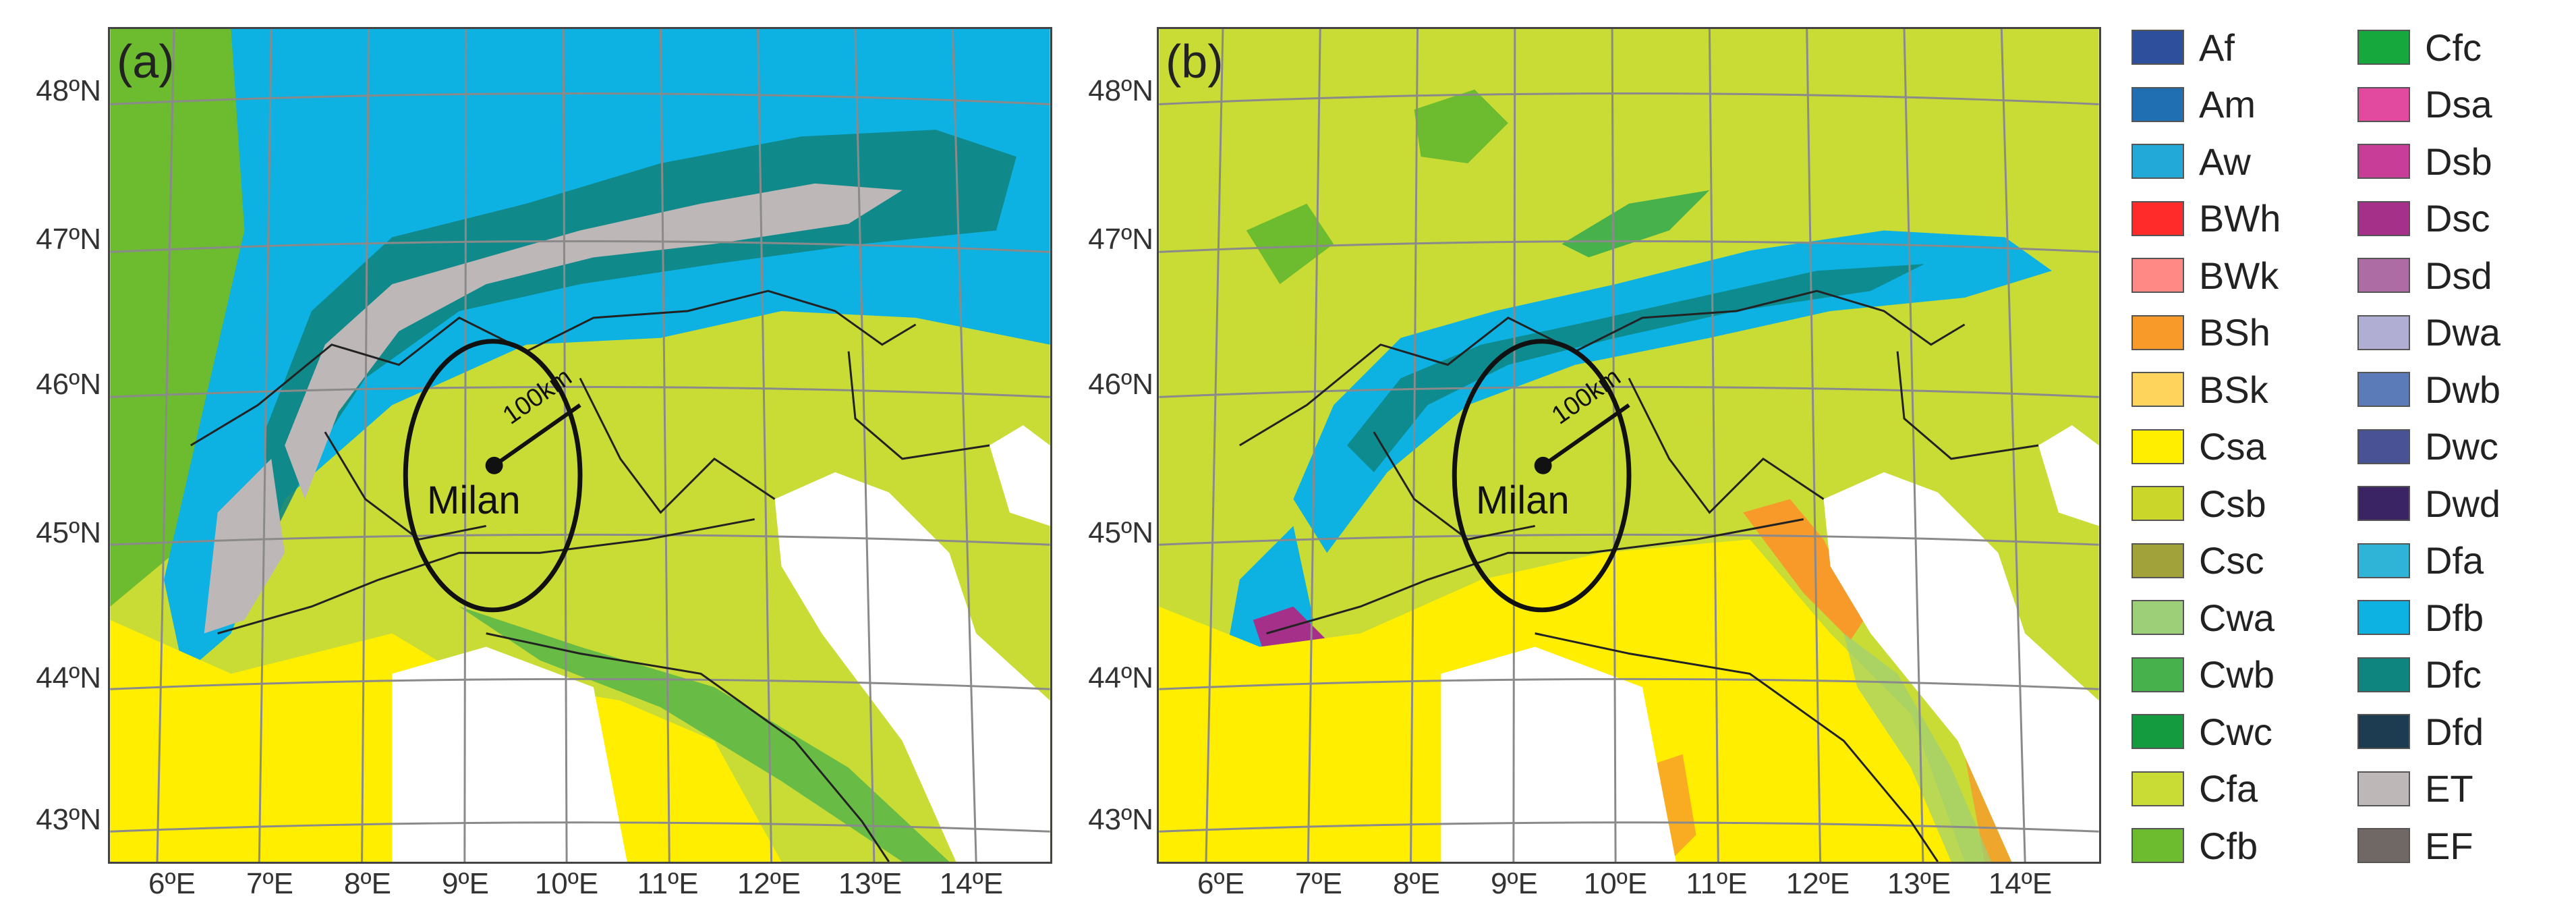 Image resolution: width=2576 pixels, height=911 pixels. What do you see at coordinates (2458, 790) in the screenshot?
I see `legend-item: ET` at bounding box center [2458, 790].